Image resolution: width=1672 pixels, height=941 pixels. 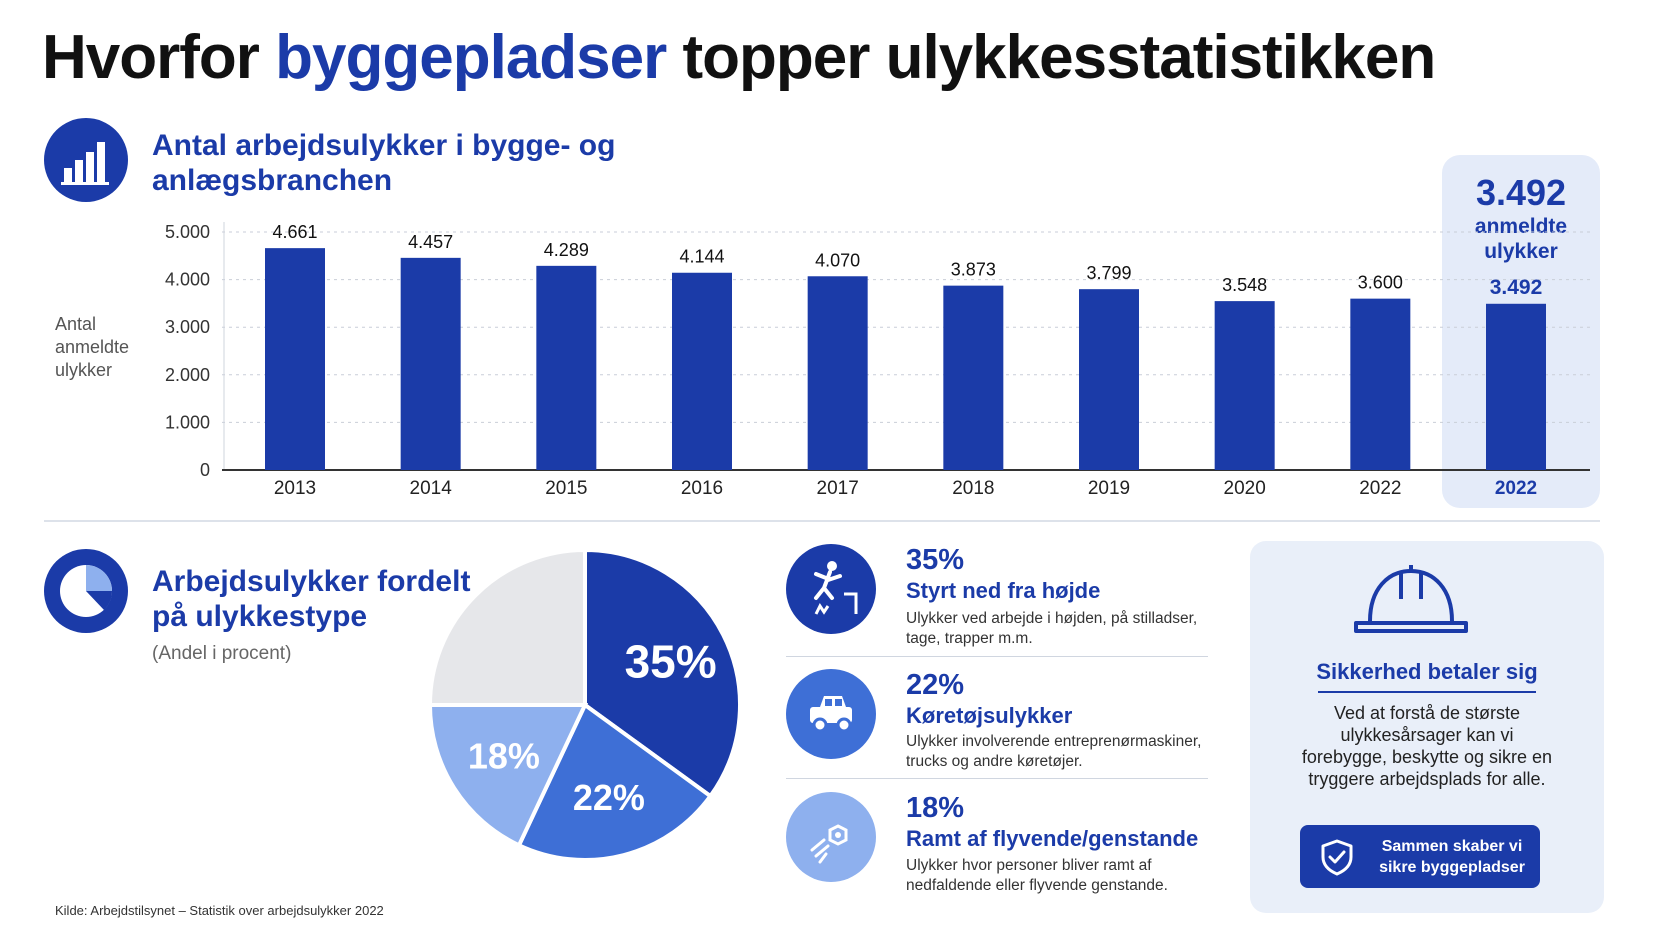 I want to click on y-tick-label: 0, so click(x=205, y=470).